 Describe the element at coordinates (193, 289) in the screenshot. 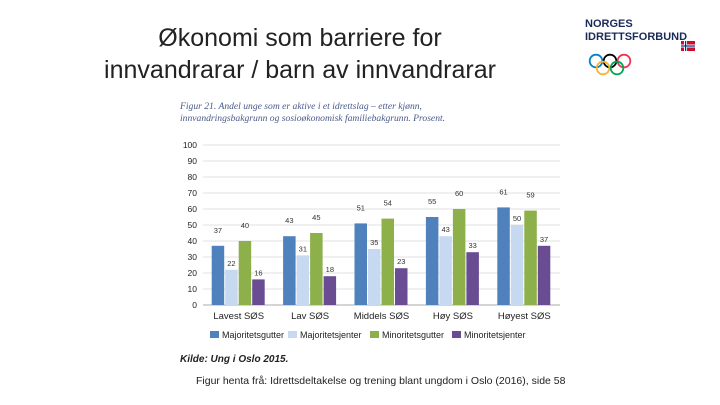

I see `y-tick-label: 10` at that location.